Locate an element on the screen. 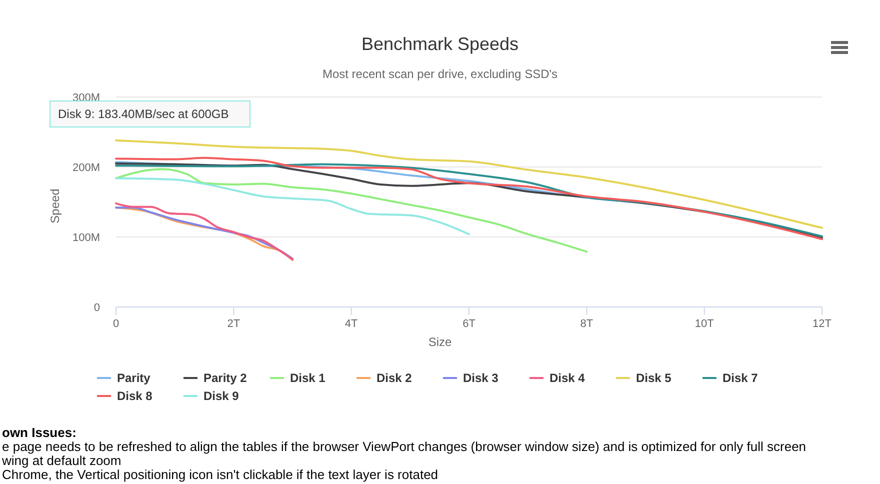 The width and height of the screenshot is (880, 484). legend-label: Disk 5 is located at coordinates (654, 378).